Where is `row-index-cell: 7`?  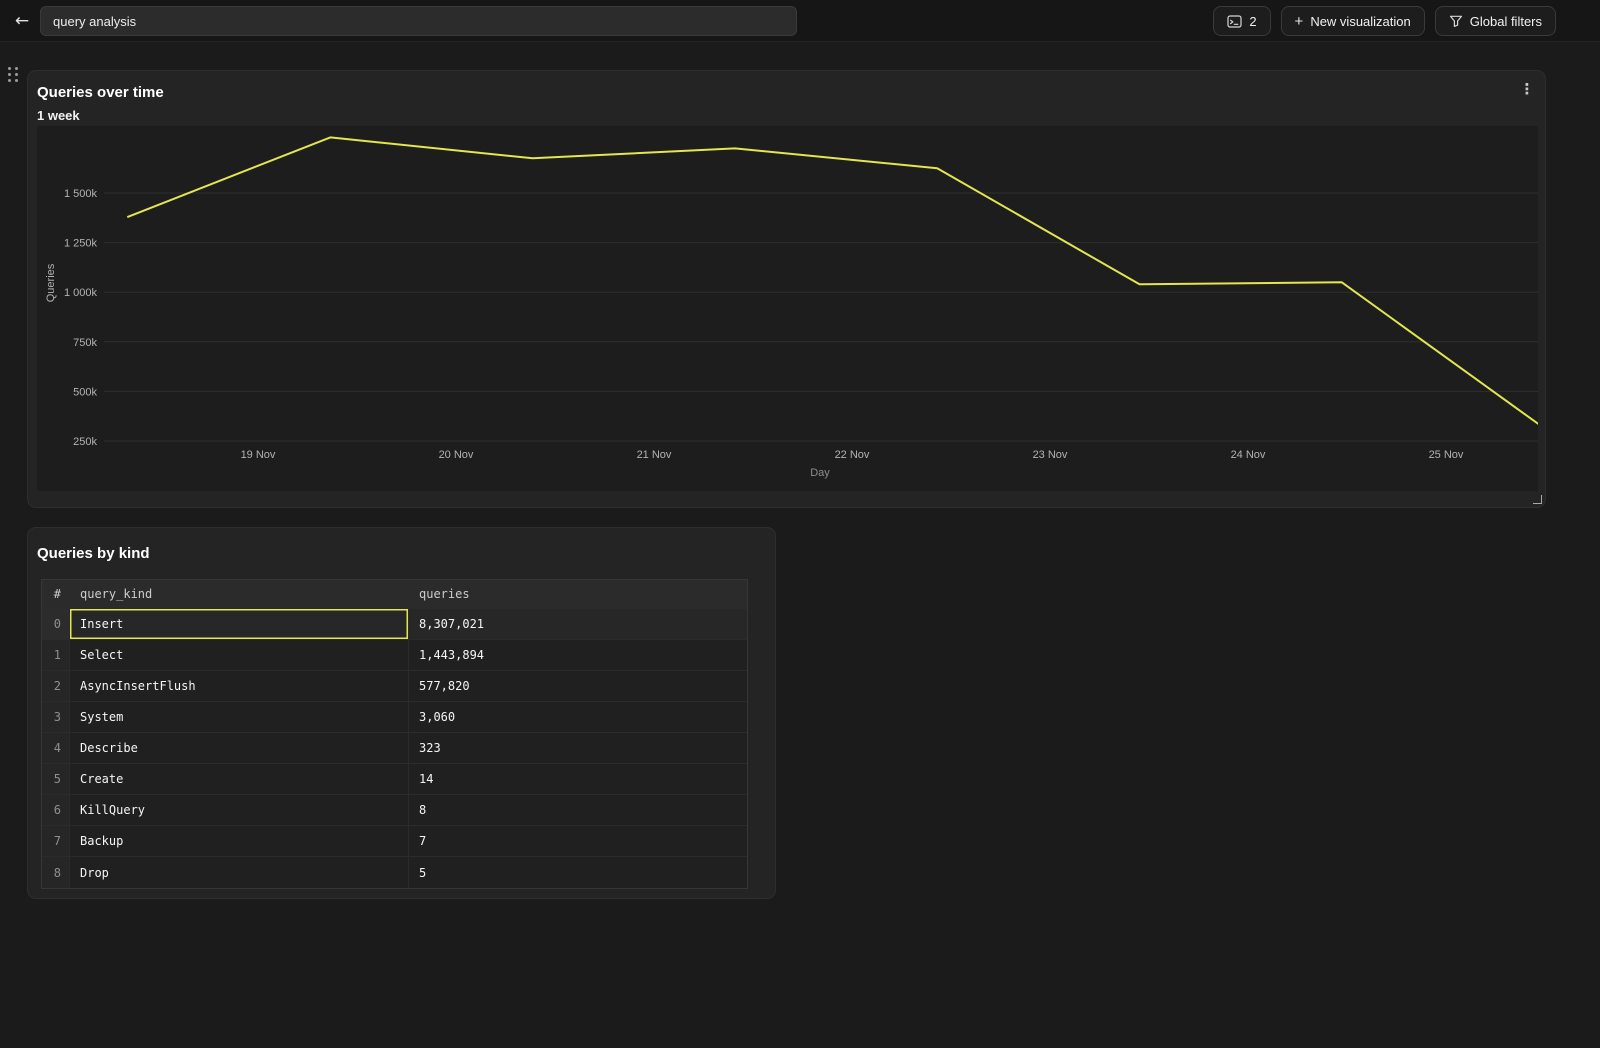 row-index-cell: 7 is located at coordinates (56, 841).